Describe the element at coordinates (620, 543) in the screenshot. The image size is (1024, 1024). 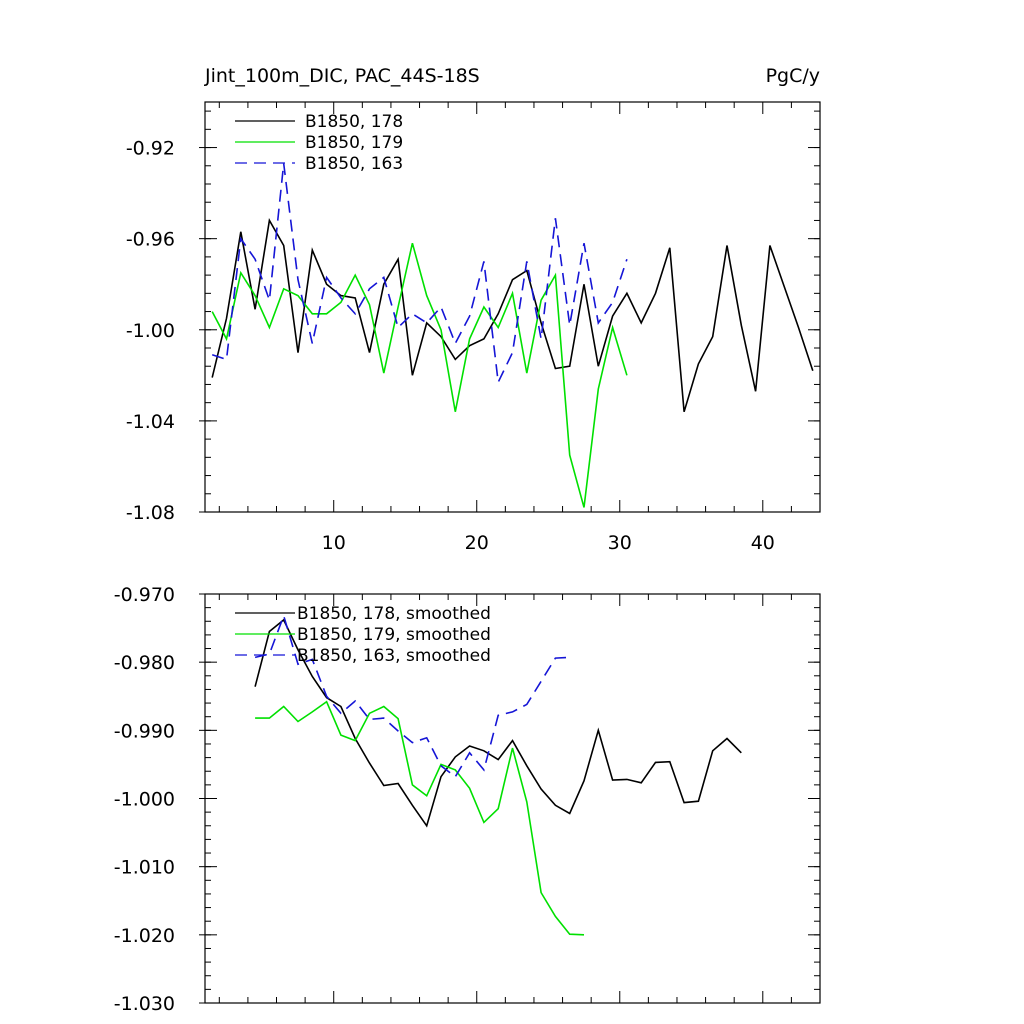
I see `x-tick-label: 30` at that location.